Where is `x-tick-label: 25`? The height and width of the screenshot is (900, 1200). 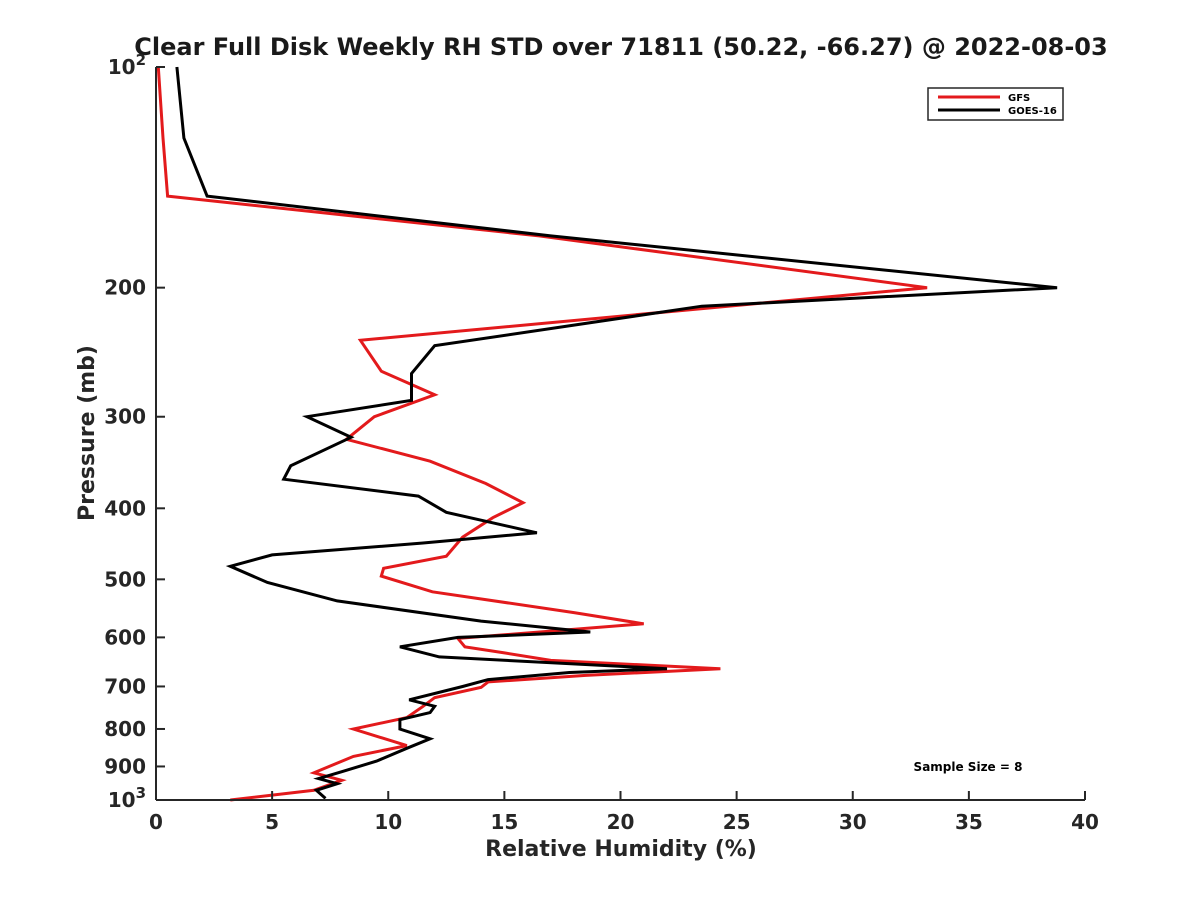
x-tick-label: 25 is located at coordinates (737, 822).